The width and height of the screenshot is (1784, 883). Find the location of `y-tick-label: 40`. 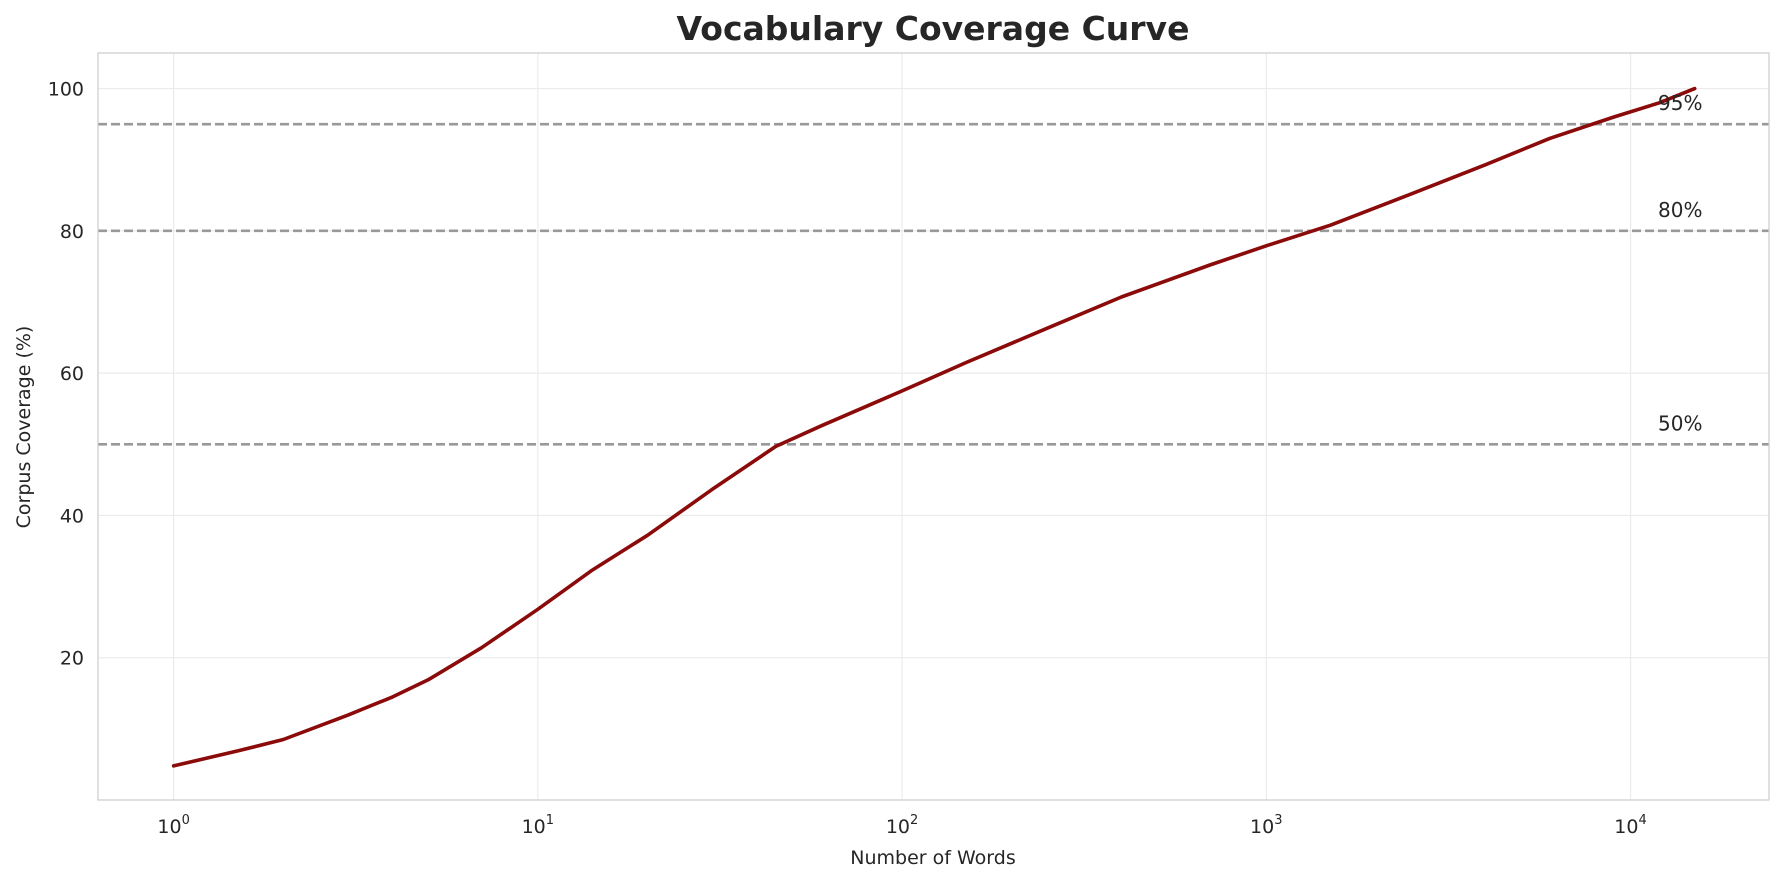

y-tick-label: 40 is located at coordinates (72, 516).